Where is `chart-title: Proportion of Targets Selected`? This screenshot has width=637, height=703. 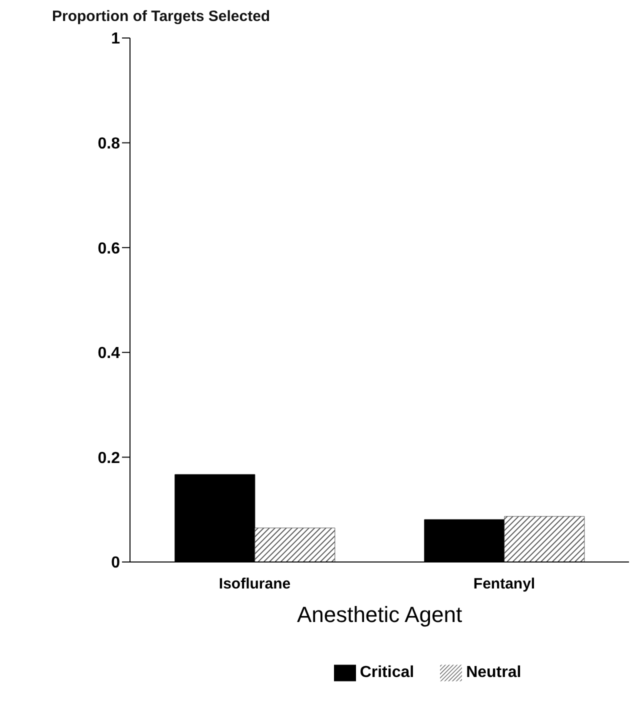
chart-title: Proportion of Targets Selected is located at coordinates (161, 16).